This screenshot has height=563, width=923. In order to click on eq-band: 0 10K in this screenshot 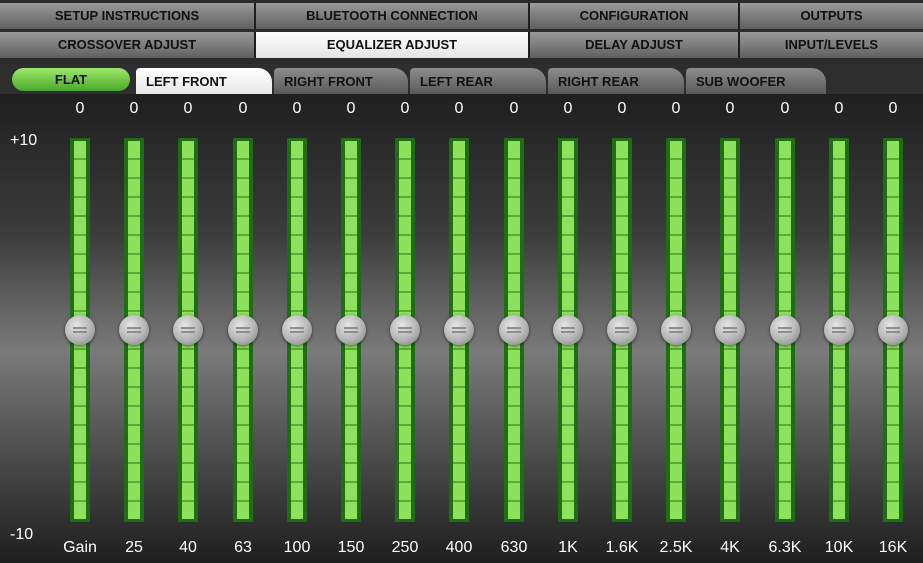, I will do `click(839, 328)`.